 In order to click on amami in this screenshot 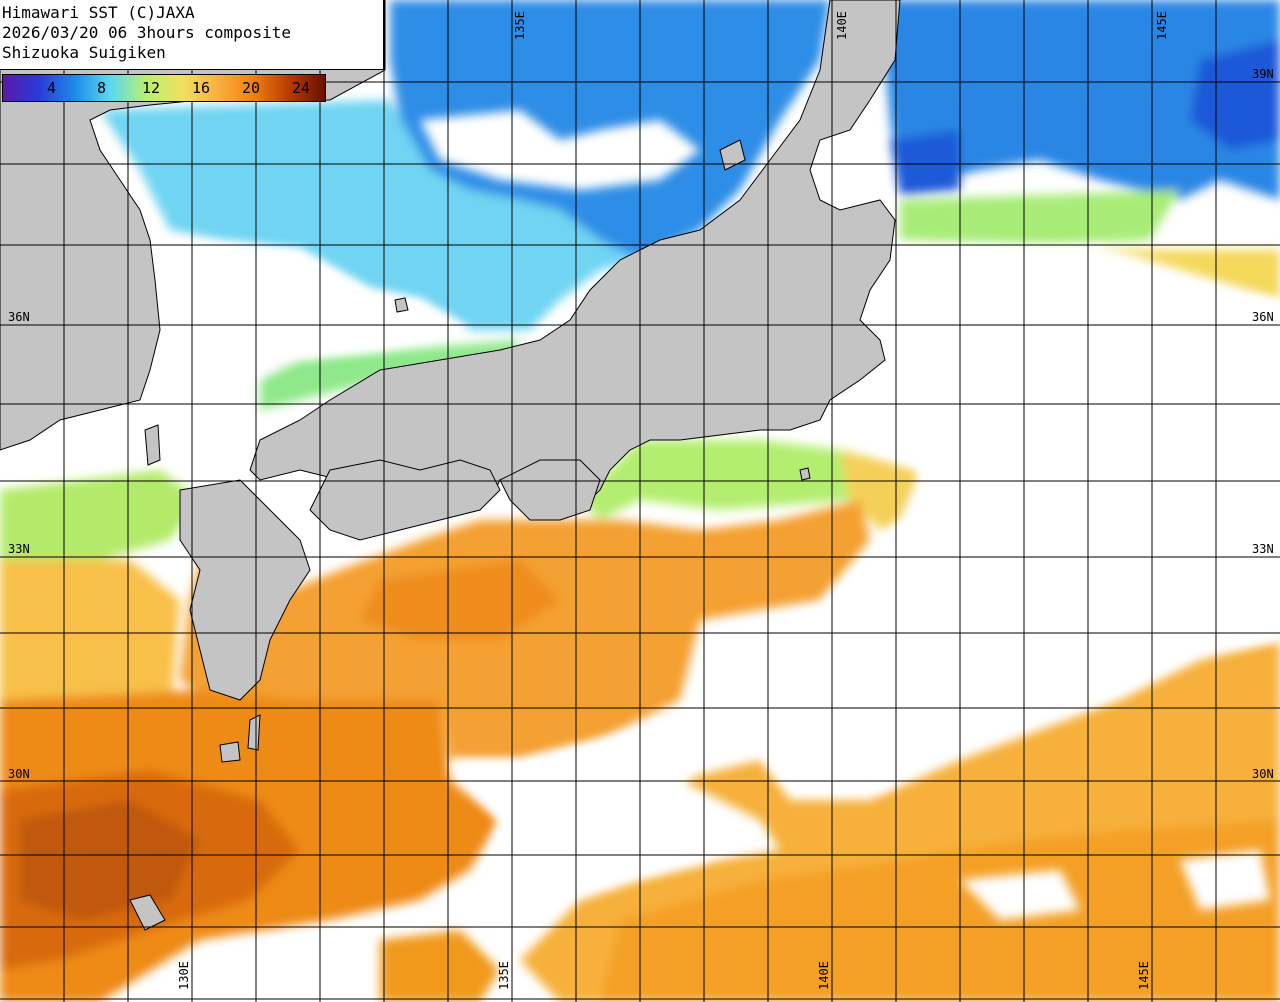, I will do `click(147, 912)`.